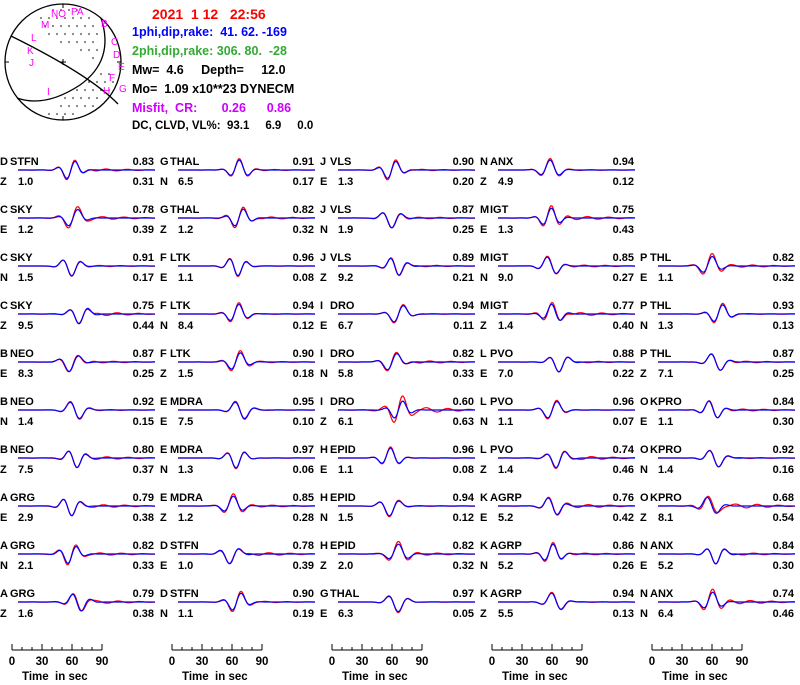  Describe the element at coordinates (695, 677) in the screenshot. I see `axis-label: Time in sec` at that location.